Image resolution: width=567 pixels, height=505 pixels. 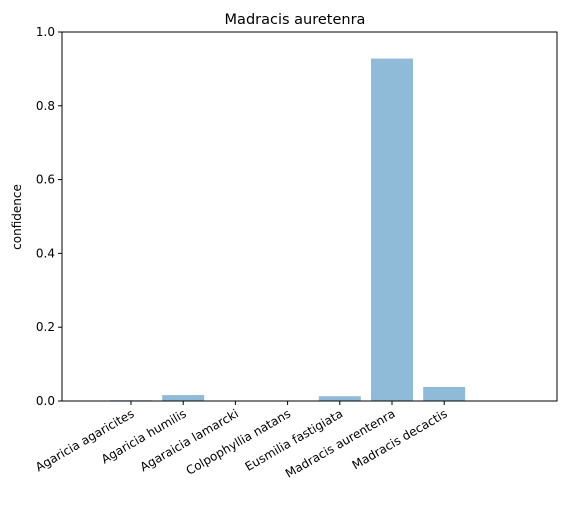 I want to click on y-tick-label: 0.6, so click(x=45, y=180).